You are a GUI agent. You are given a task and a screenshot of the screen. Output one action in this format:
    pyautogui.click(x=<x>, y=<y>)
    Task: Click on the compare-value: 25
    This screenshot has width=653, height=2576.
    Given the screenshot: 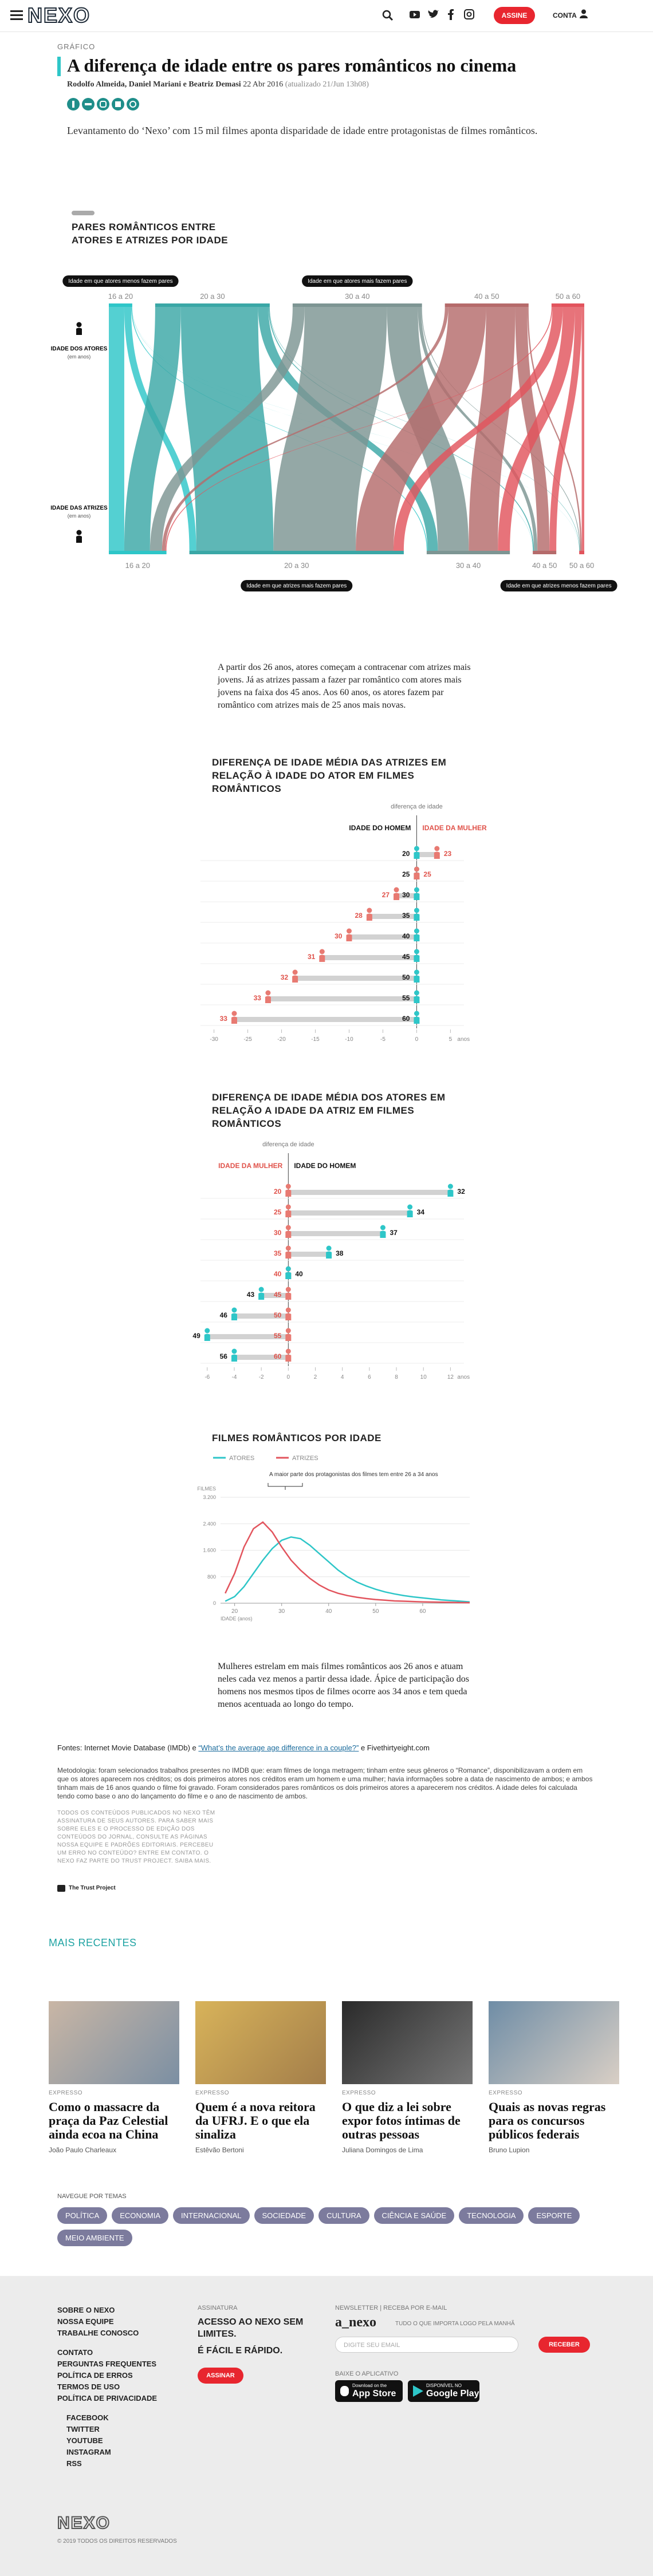 What is the action you would take?
    pyautogui.click(x=427, y=874)
    